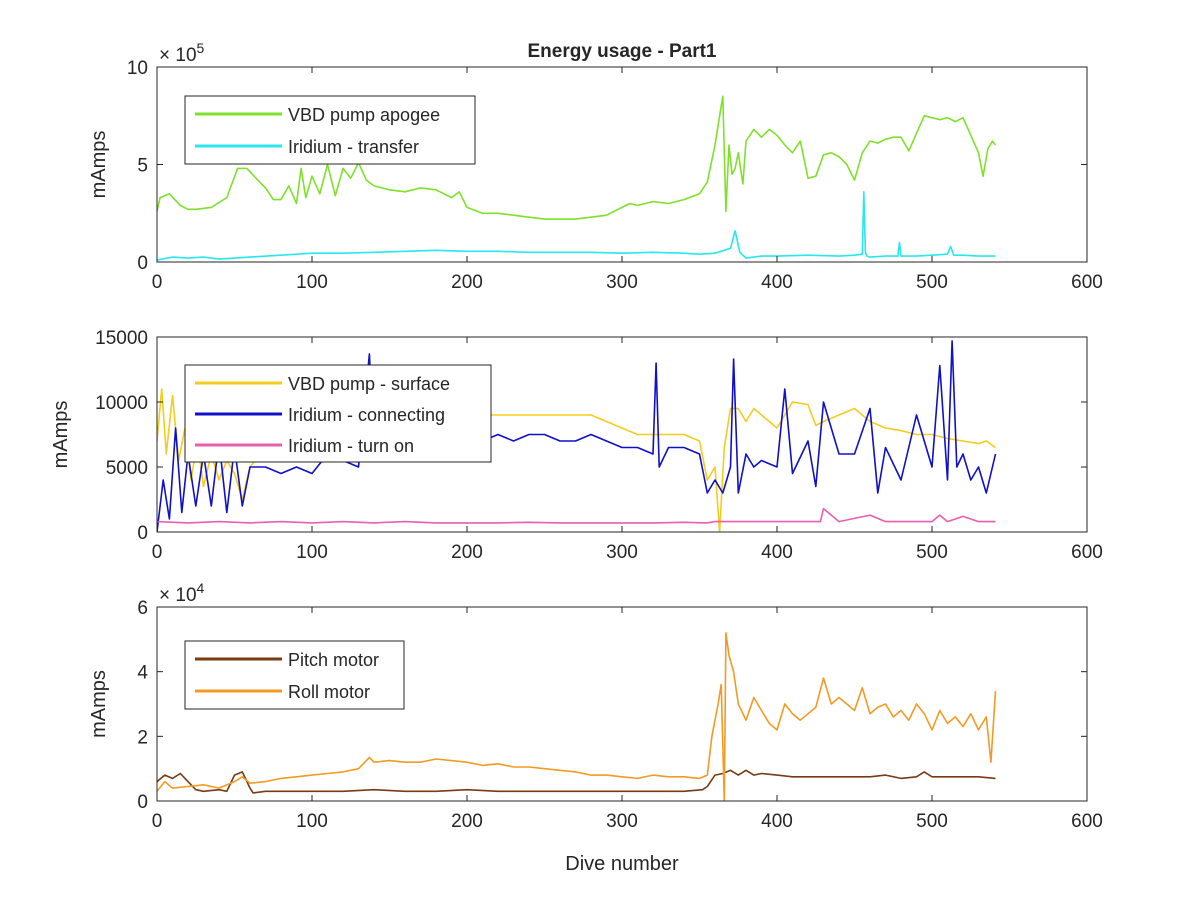  What do you see at coordinates (121, 403) in the screenshot?
I see `y-tick-label: 10000` at bounding box center [121, 403].